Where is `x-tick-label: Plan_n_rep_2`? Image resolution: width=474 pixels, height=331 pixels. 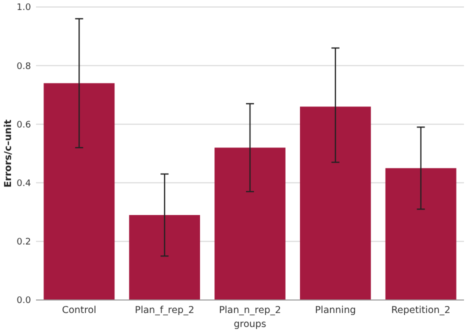
x-tick-label: Plan_n_rep_2 is located at coordinates (250, 310).